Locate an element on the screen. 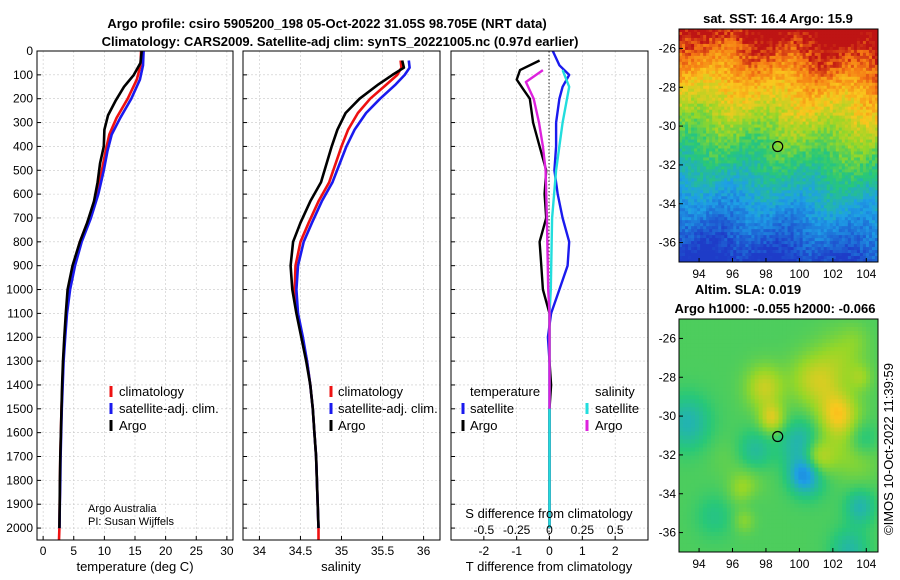 This screenshot has width=900, height=580. xtick-label: 36 is located at coordinates (424, 551).